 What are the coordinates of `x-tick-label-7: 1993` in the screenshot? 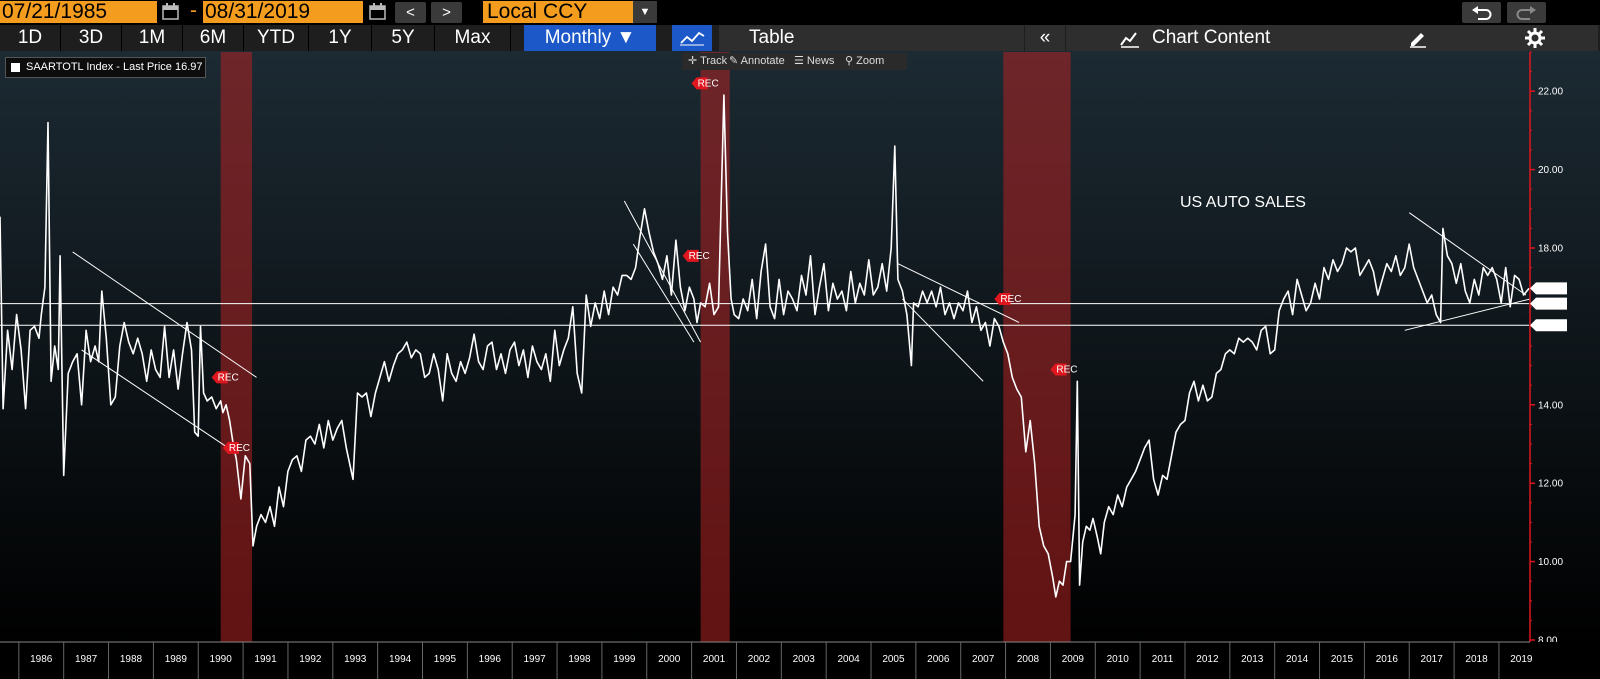 It's located at (355, 659).